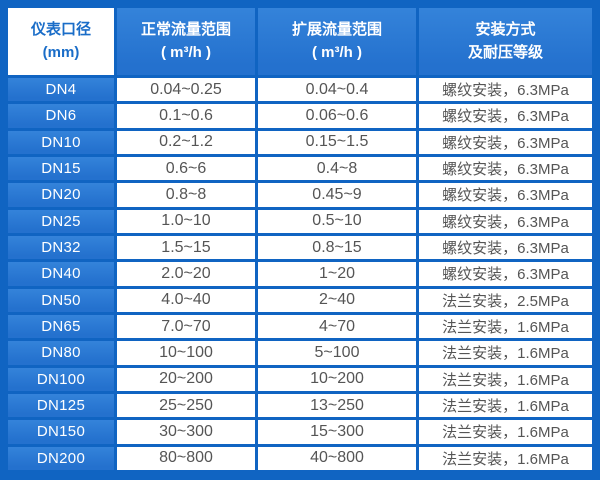  I want to click on row-diameter-label: DN65, so click(61, 327).